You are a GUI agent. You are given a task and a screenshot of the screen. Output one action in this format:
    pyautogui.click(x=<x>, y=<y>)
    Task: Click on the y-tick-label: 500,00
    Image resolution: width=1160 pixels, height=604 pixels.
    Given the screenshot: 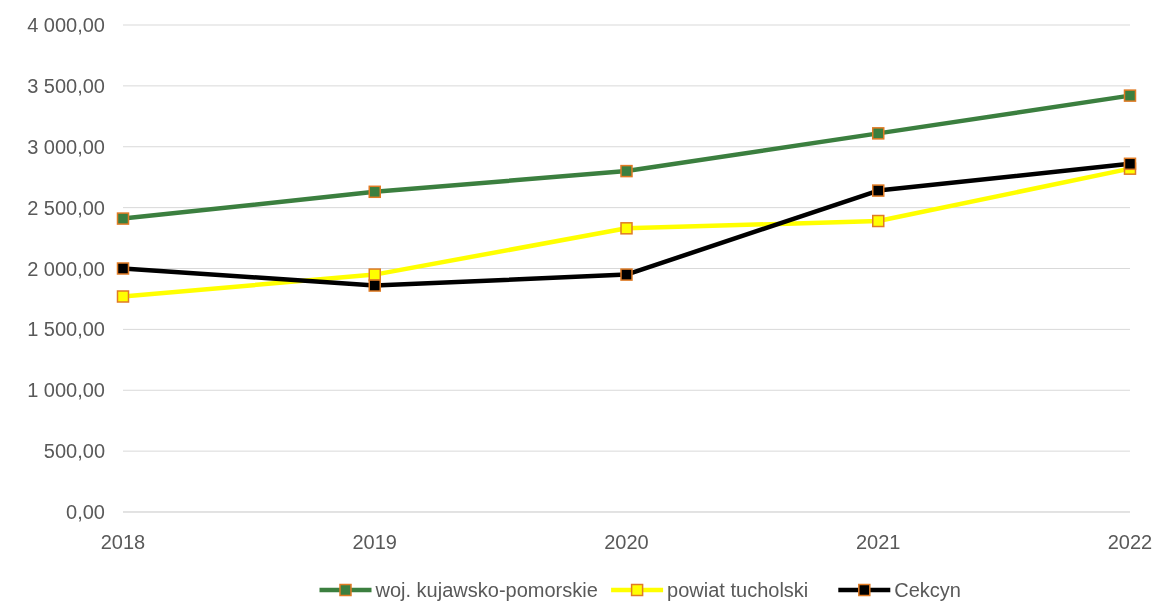 What is the action you would take?
    pyautogui.click(x=74, y=451)
    